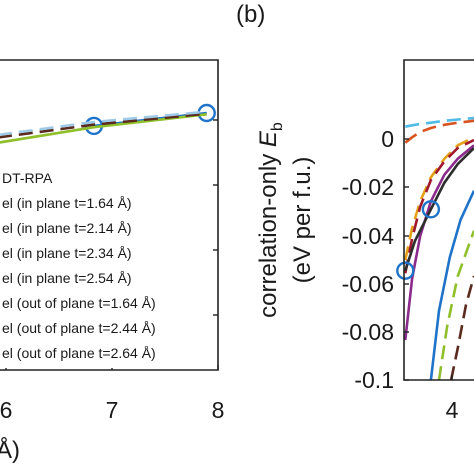 The image size is (474, 474). I want to click on legend-entry-1: DT-RPA, so click(27, 178).